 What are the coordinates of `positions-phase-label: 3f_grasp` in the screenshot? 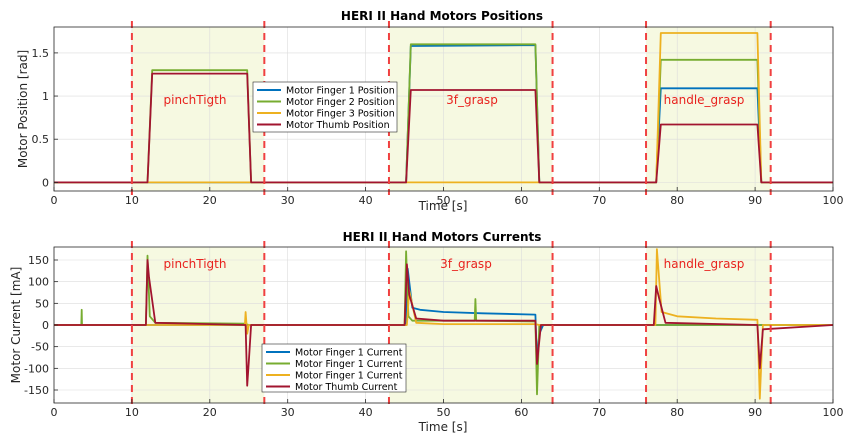 It's located at (472, 100).